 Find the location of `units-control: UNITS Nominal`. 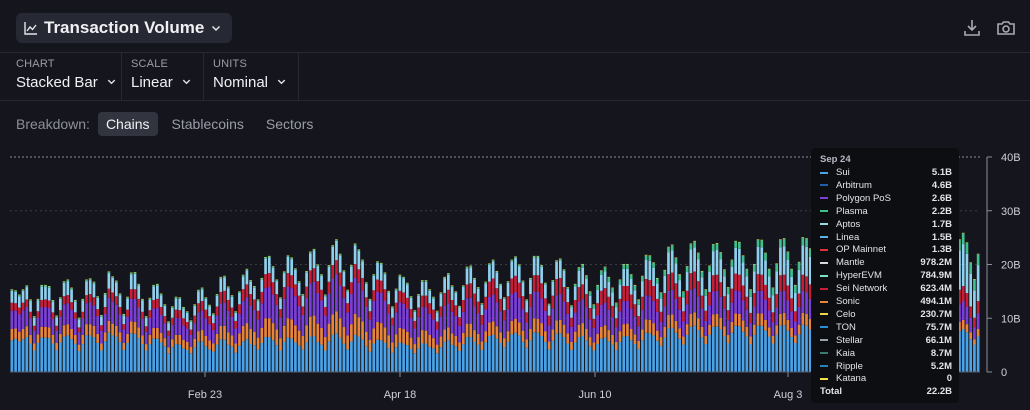

units-control: UNITS Nominal is located at coordinates (250, 79).